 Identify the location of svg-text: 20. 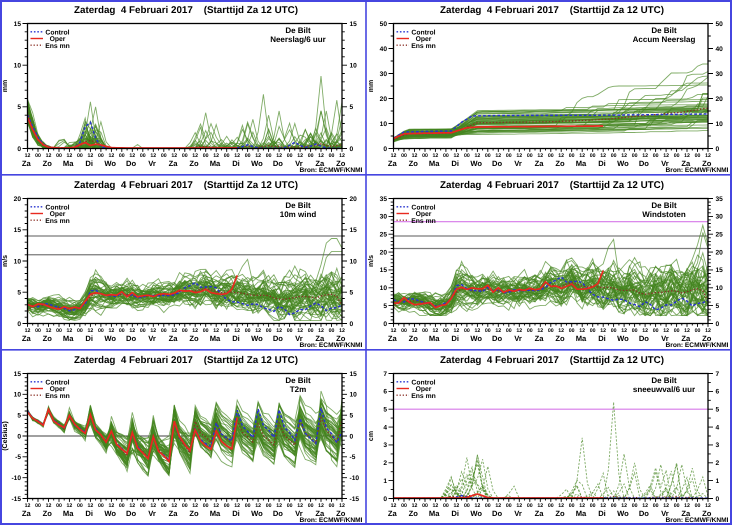
(720, 252).